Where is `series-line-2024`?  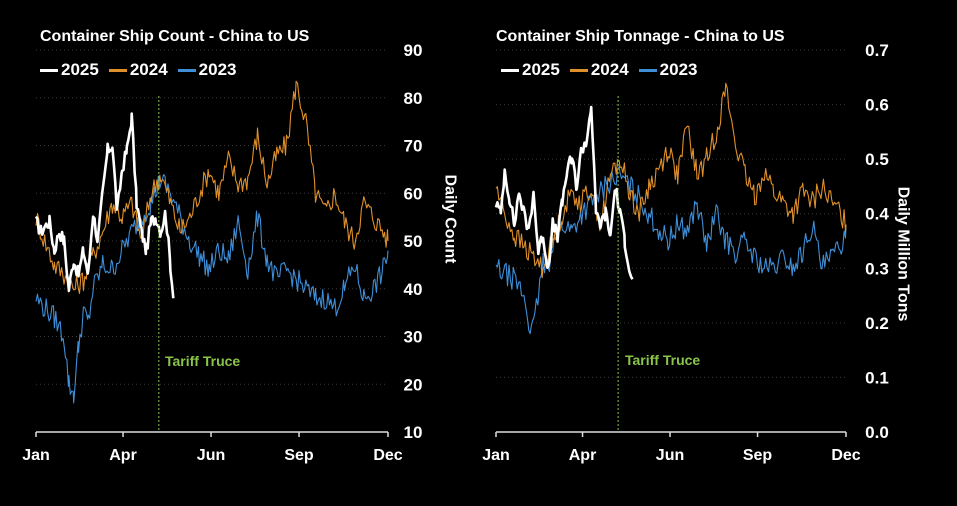
series-line-2024 is located at coordinates (671, 180).